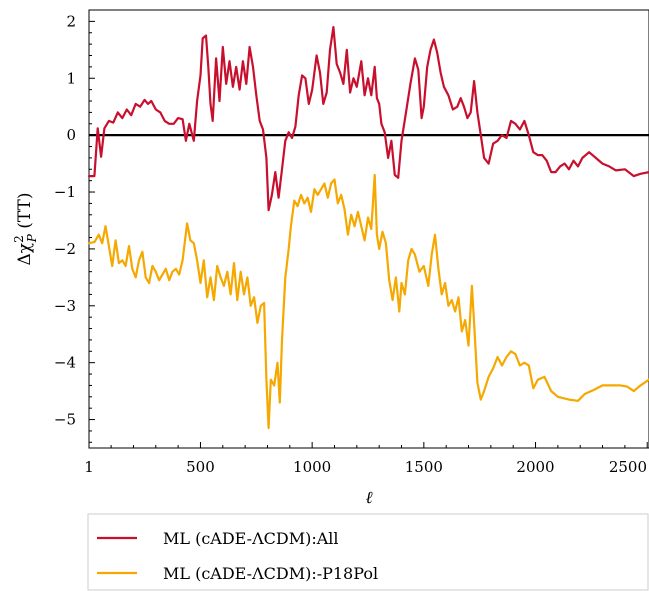 Image resolution: width=649 pixels, height=591 pixels. Describe the element at coordinates (270, 573) in the screenshot. I see `legend-label-p18pol: ML (cADE-ΛCDM):-P18Pol` at that location.